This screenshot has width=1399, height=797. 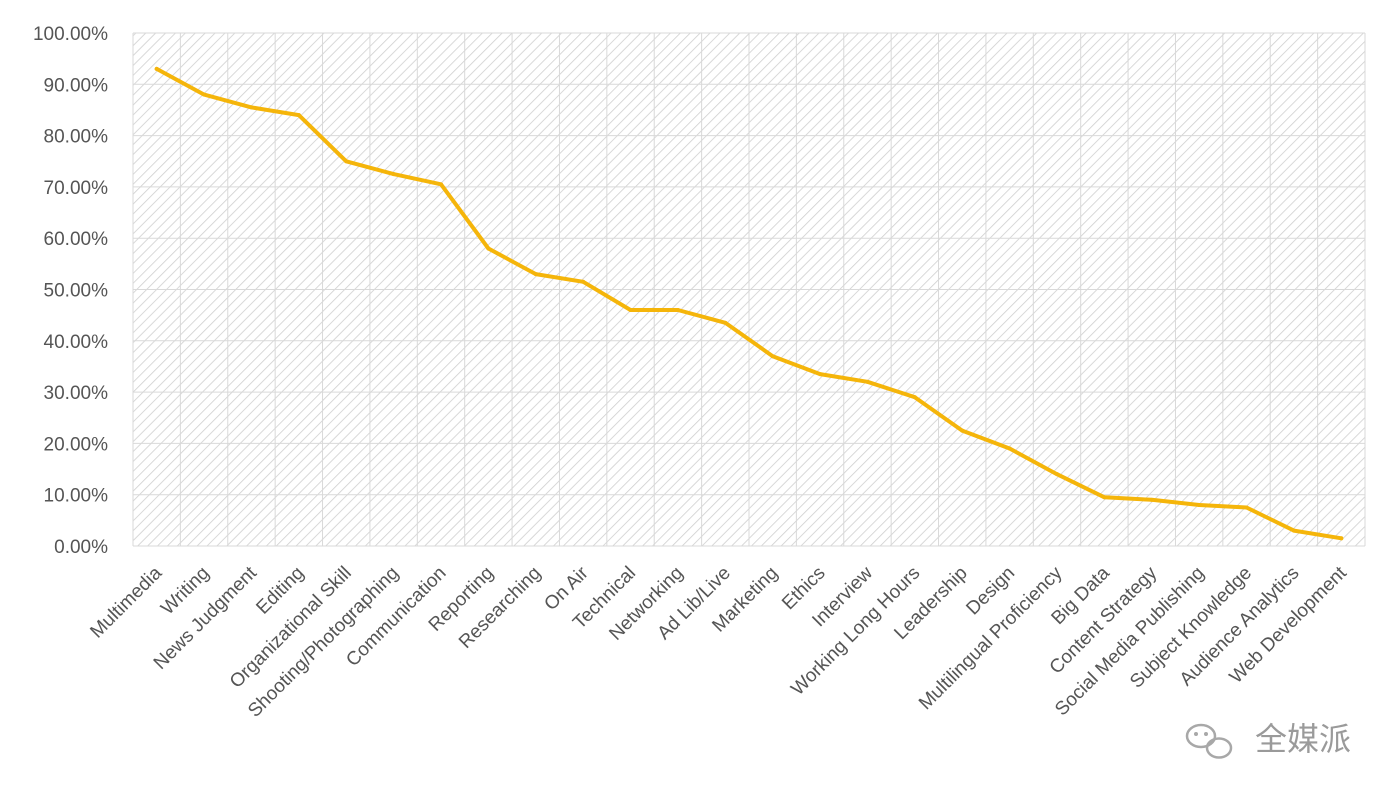 What do you see at coordinates (76, 496) in the screenshot?
I see `y-tick-label: 10.00%` at bounding box center [76, 496].